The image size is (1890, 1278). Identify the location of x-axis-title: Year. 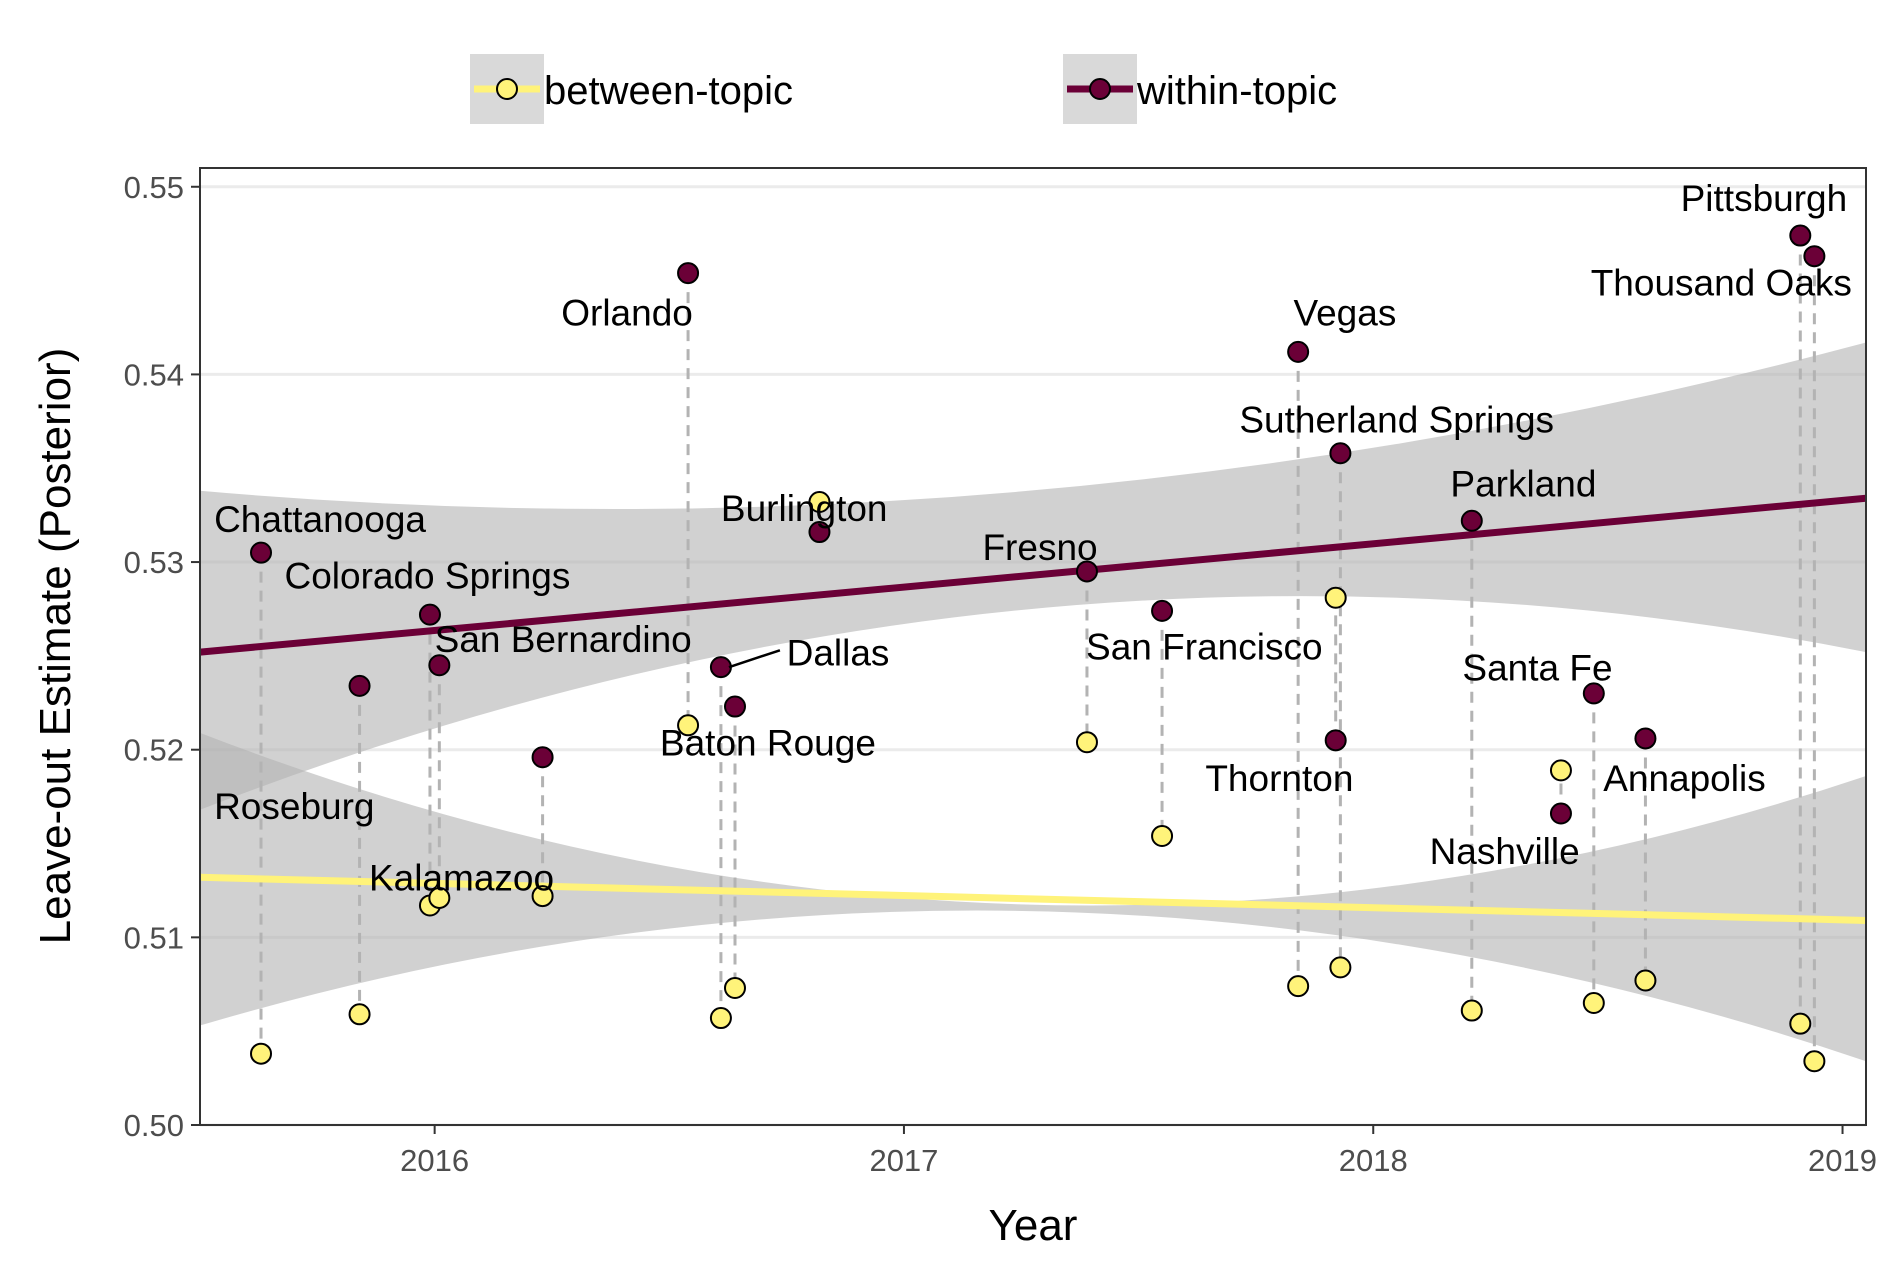
(1033, 1225).